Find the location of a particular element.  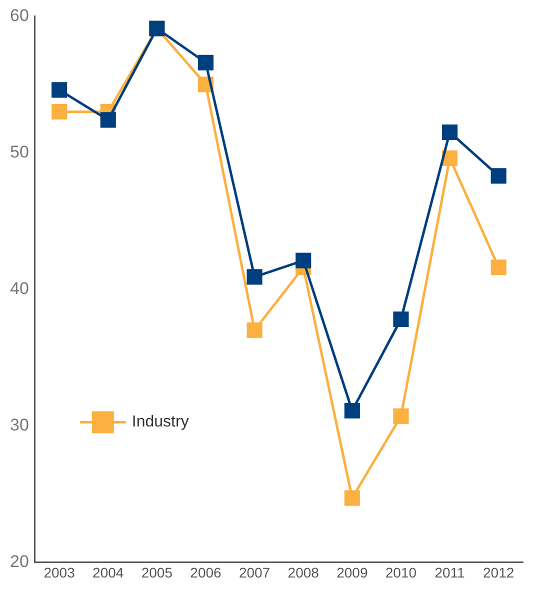

x-tick-label: 2009 is located at coordinates (352, 572).